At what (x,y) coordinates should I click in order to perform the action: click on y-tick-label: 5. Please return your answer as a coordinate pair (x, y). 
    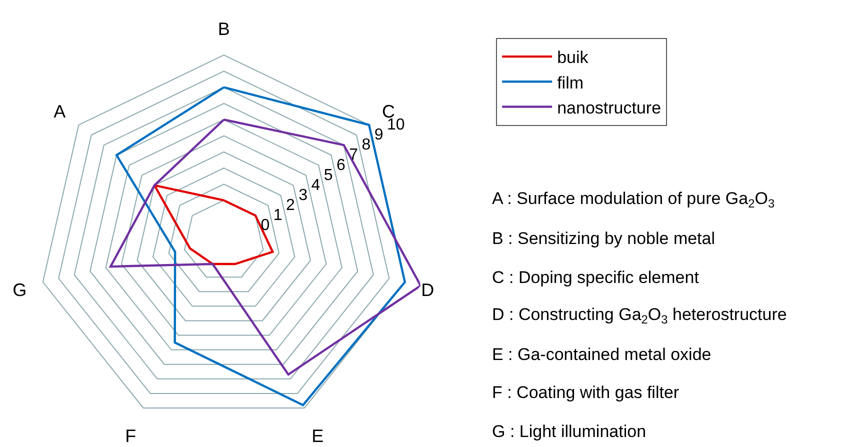
    Looking at the image, I should click on (328, 175).